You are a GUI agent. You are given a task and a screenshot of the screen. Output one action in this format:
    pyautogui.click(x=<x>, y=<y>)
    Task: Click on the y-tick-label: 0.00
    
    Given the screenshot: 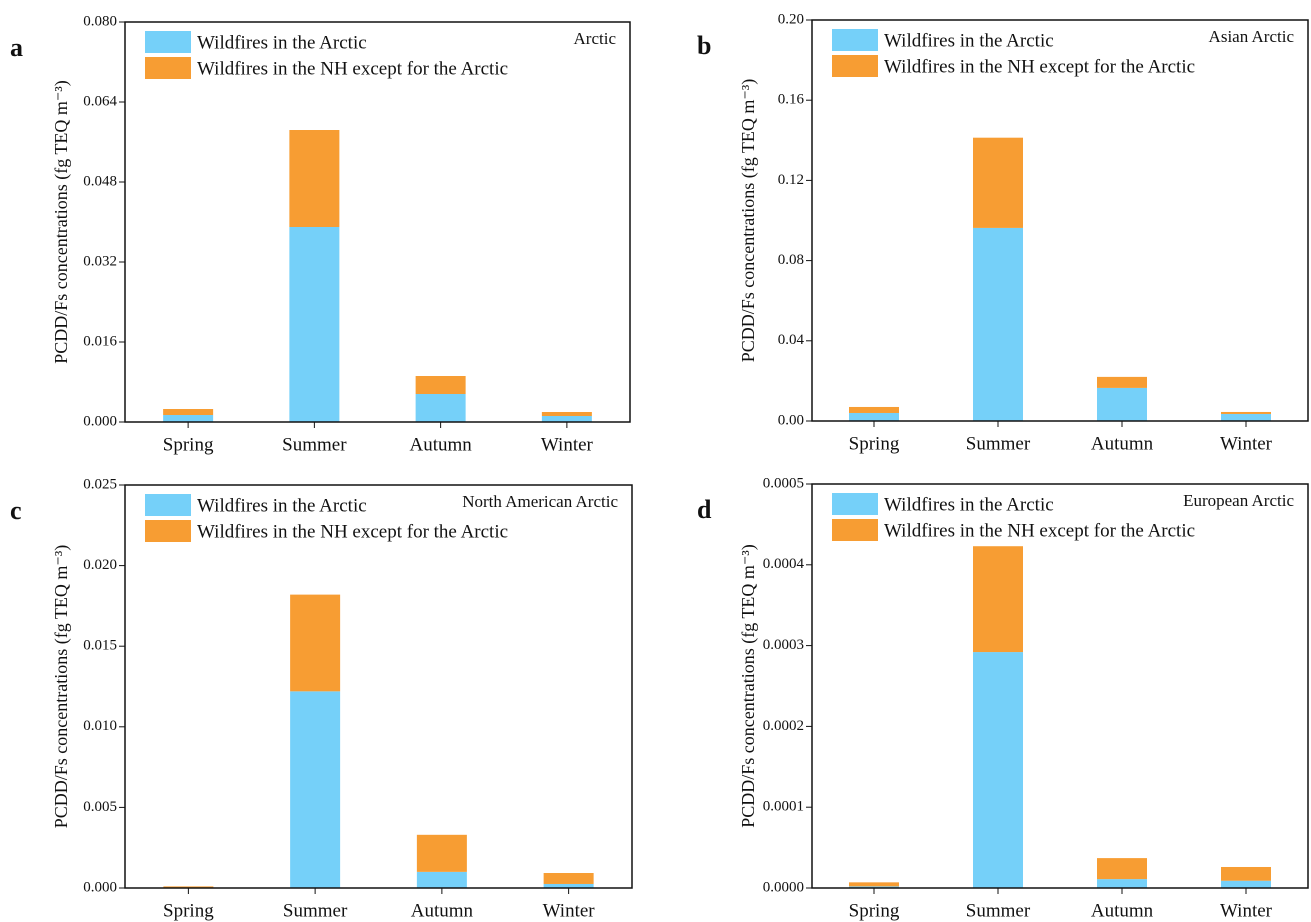 What is the action you would take?
    pyautogui.click(x=791, y=420)
    